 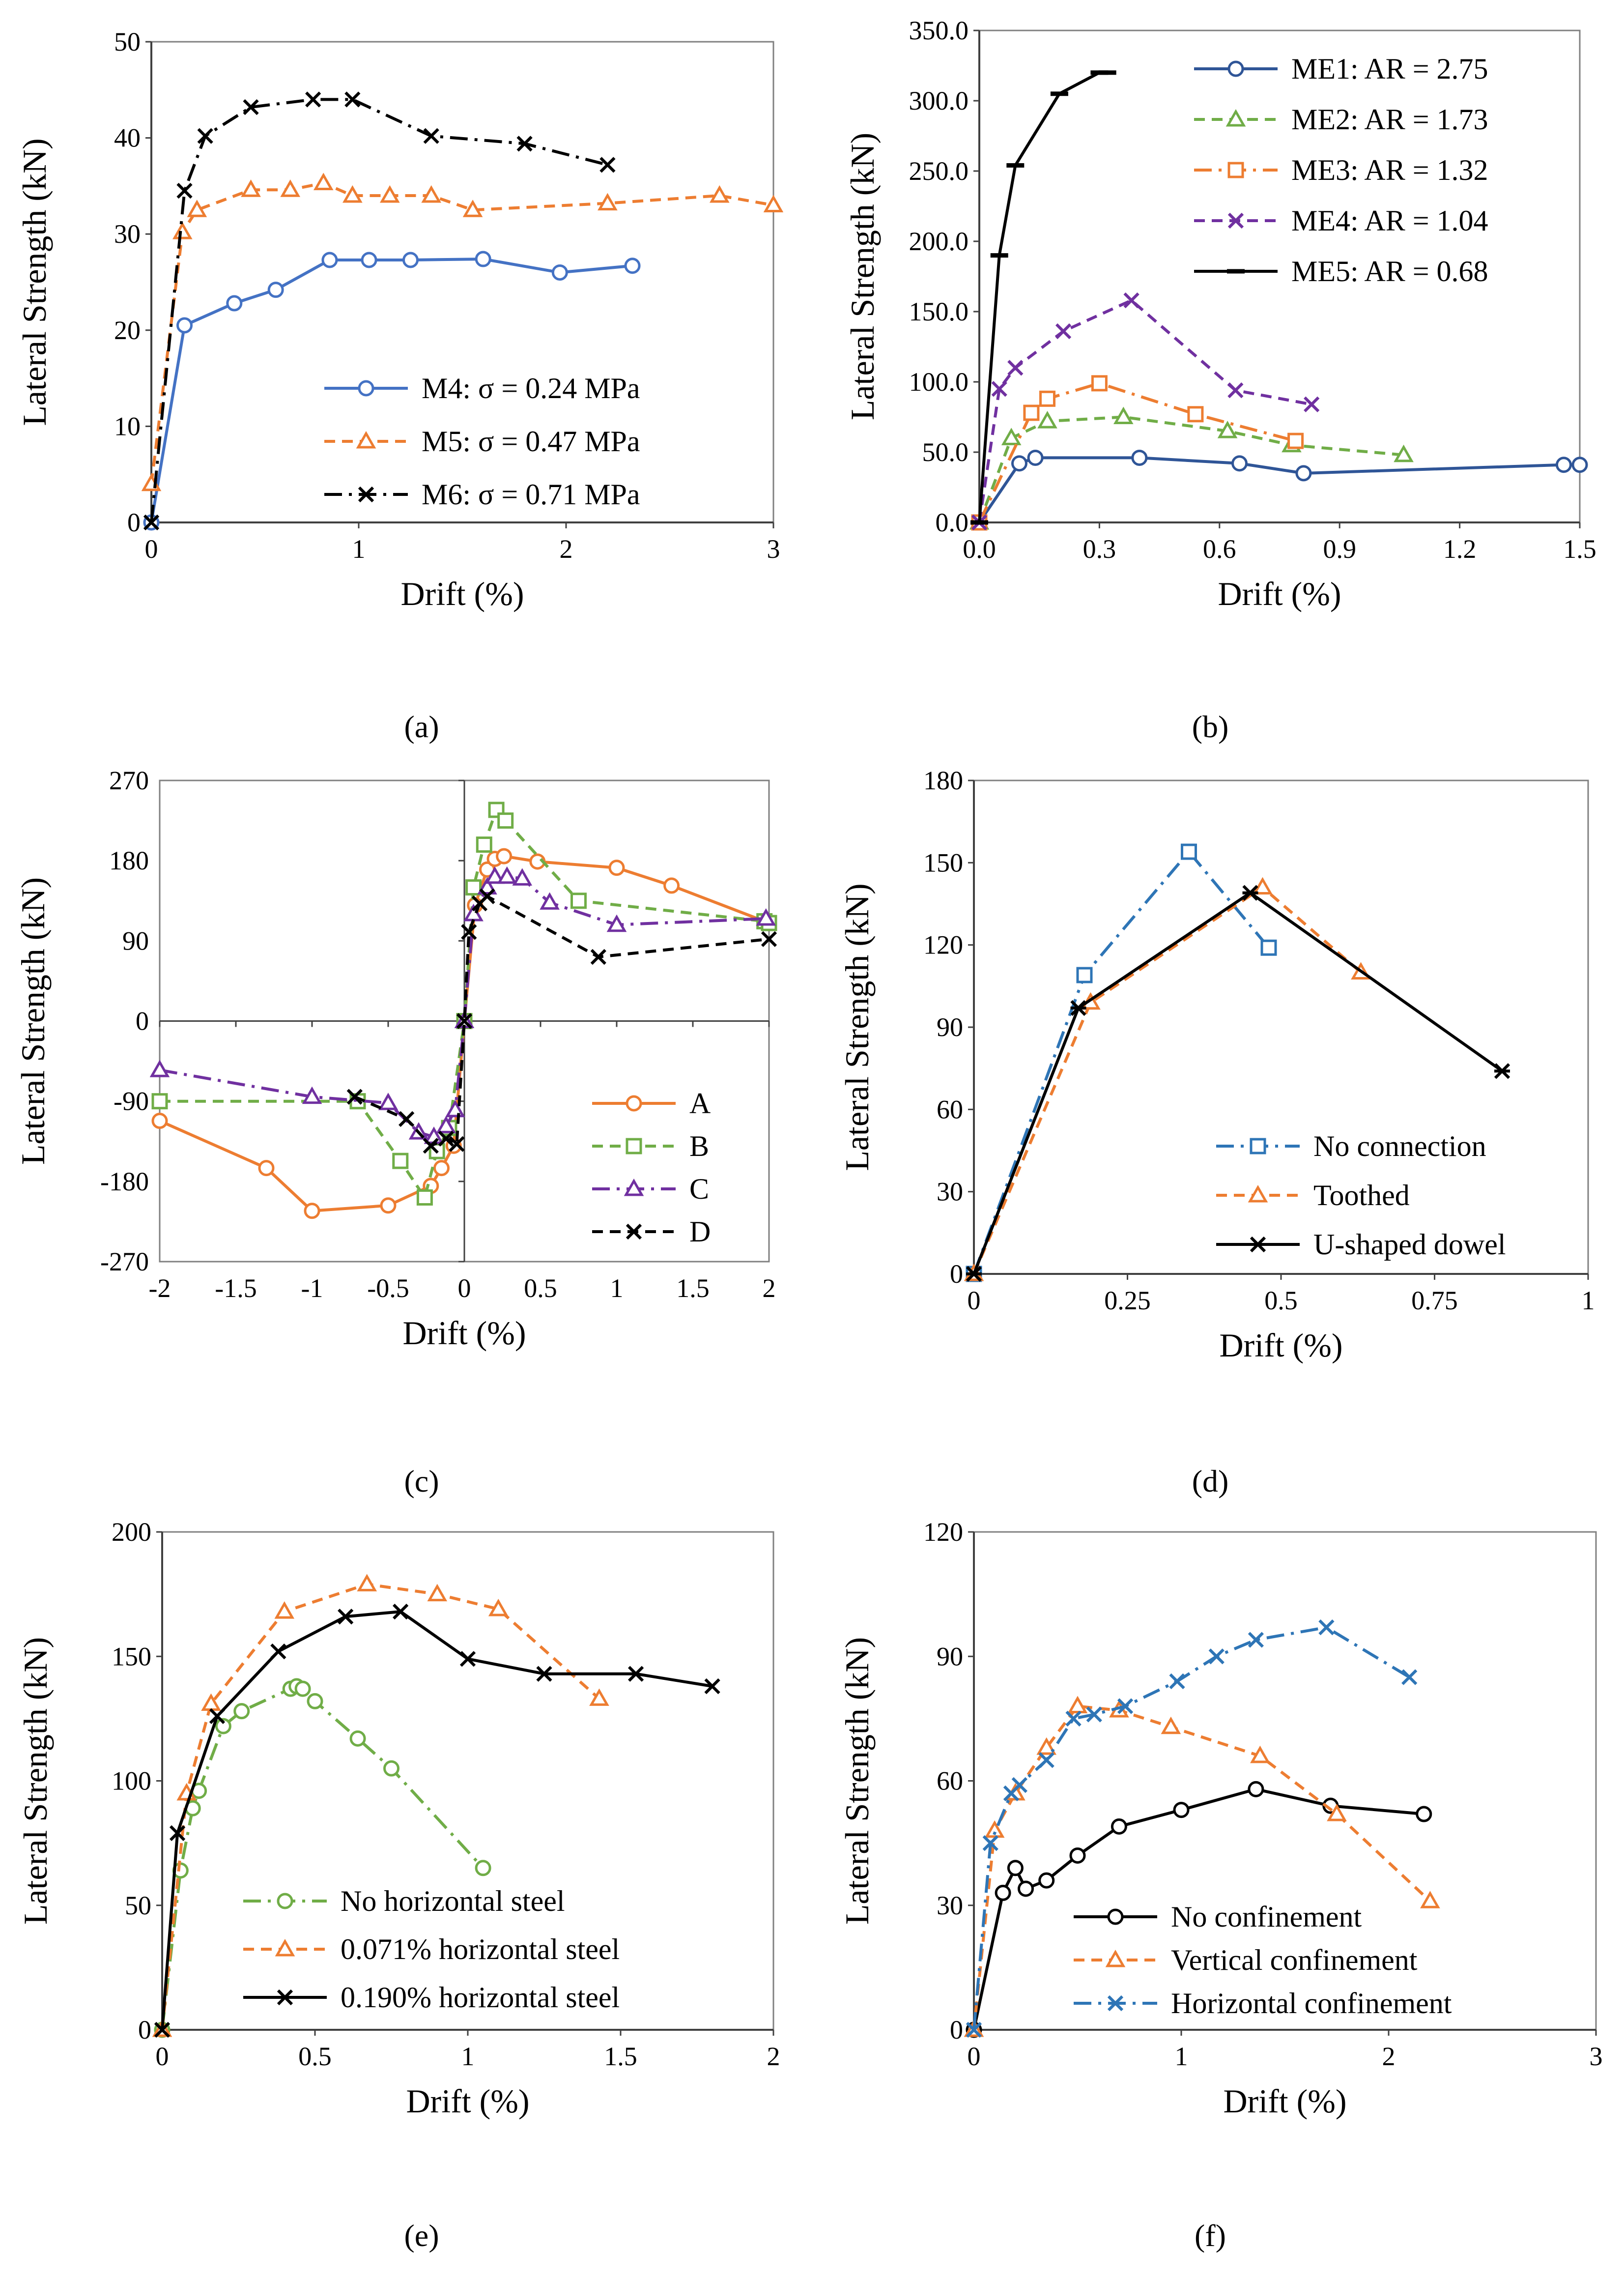 I want to click on legend-label: D, so click(x=700, y=1231).